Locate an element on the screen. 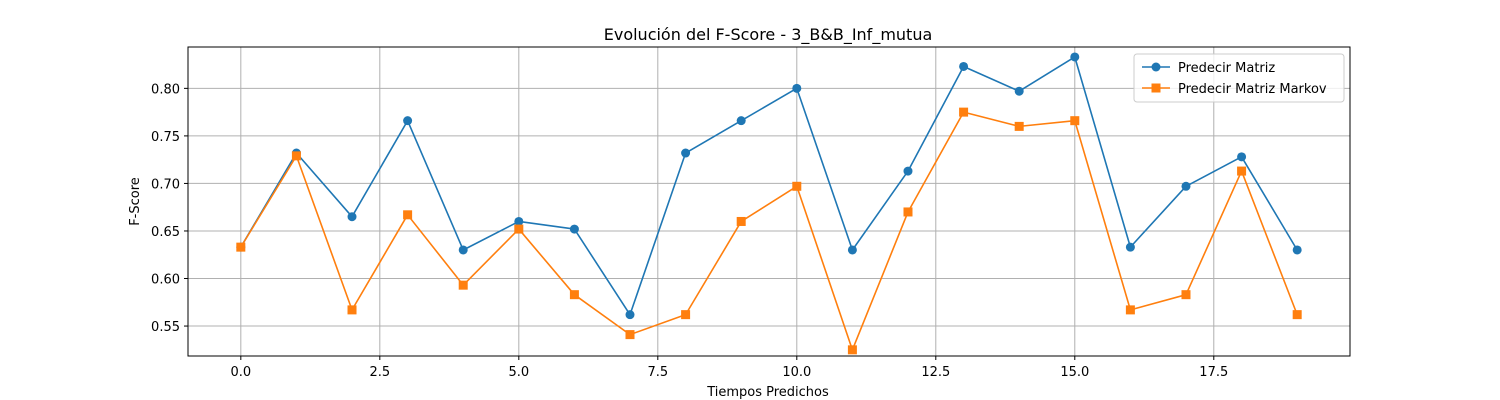  y-tick-label: 0.80 is located at coordinates (165, 89).